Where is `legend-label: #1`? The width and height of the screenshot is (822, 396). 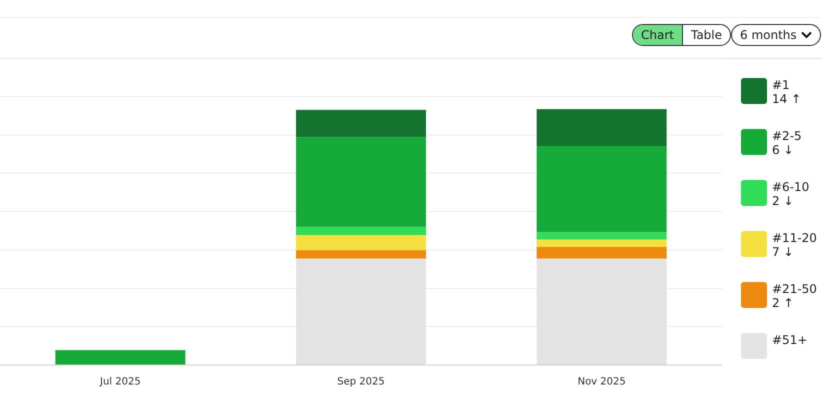
legend-label: #1 is located at coordinates (781, 85).